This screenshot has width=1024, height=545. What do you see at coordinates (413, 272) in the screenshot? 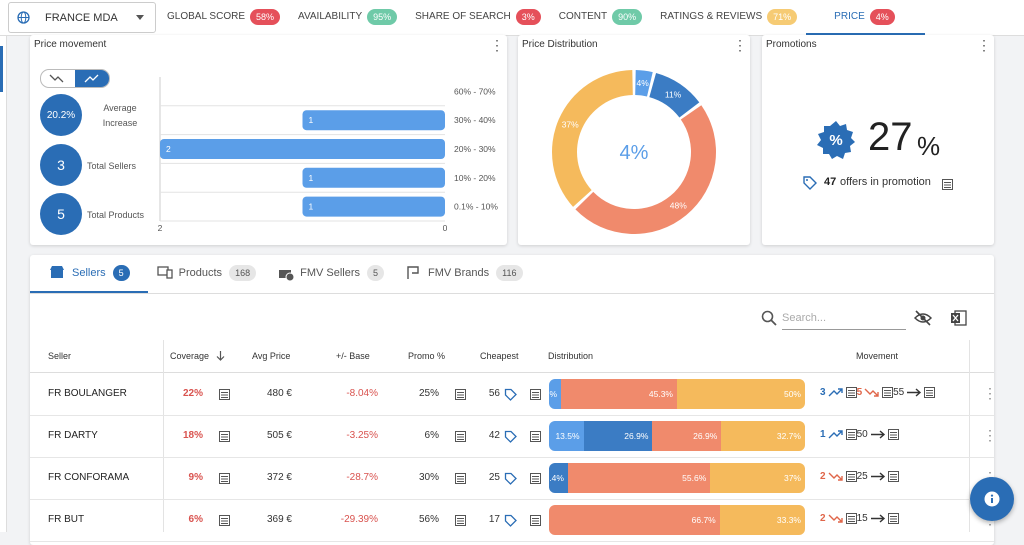
I see `tab-icon` at bounding box center [413, 272].